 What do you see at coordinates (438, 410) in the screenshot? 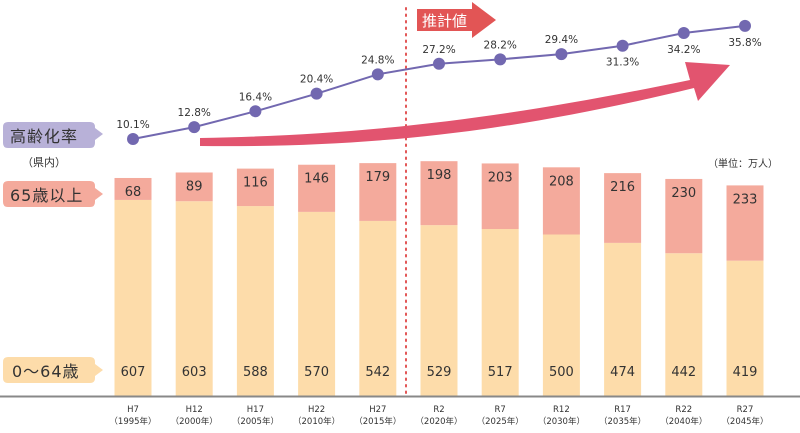
I see `x-tick-era: R2` at bounding box center [438, 410].